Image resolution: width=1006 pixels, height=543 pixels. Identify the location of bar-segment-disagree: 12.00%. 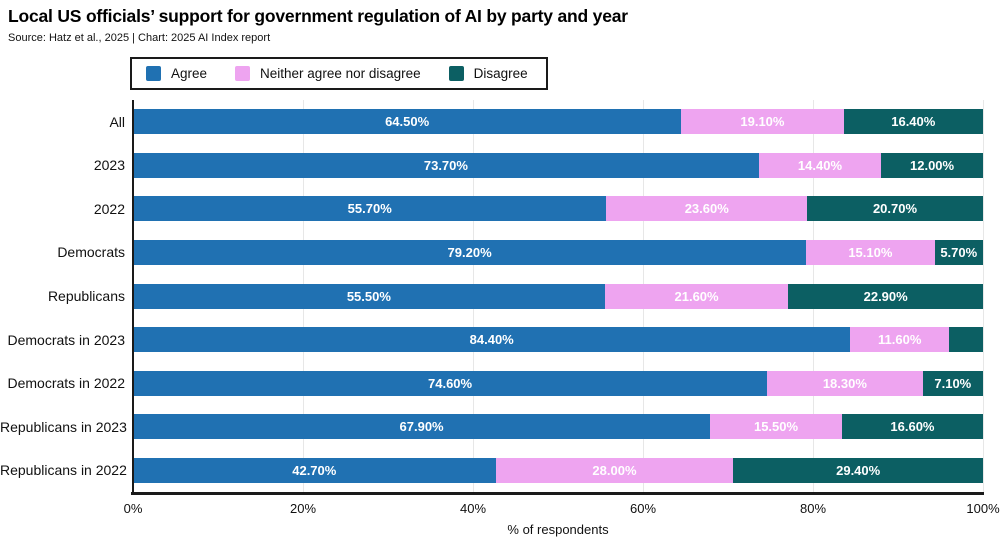
(932, 165).